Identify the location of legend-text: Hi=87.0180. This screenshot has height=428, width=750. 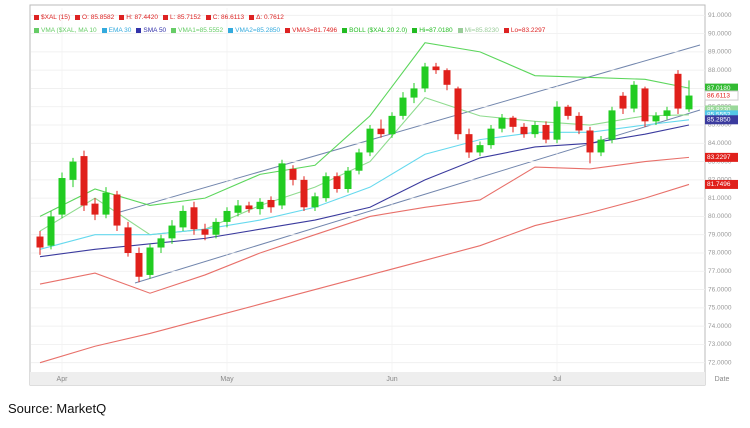
(436, 30).